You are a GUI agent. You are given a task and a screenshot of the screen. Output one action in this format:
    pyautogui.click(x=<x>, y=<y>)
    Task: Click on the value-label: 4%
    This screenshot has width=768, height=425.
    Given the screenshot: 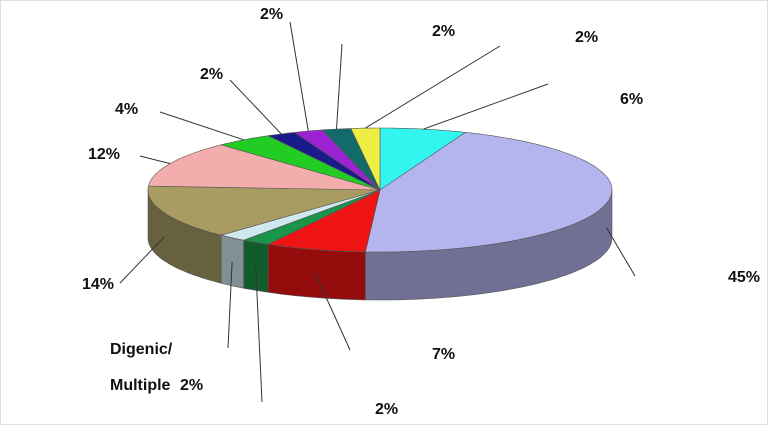 What is the action you would take?
    pyautogui.click(x=126, y=109)
    